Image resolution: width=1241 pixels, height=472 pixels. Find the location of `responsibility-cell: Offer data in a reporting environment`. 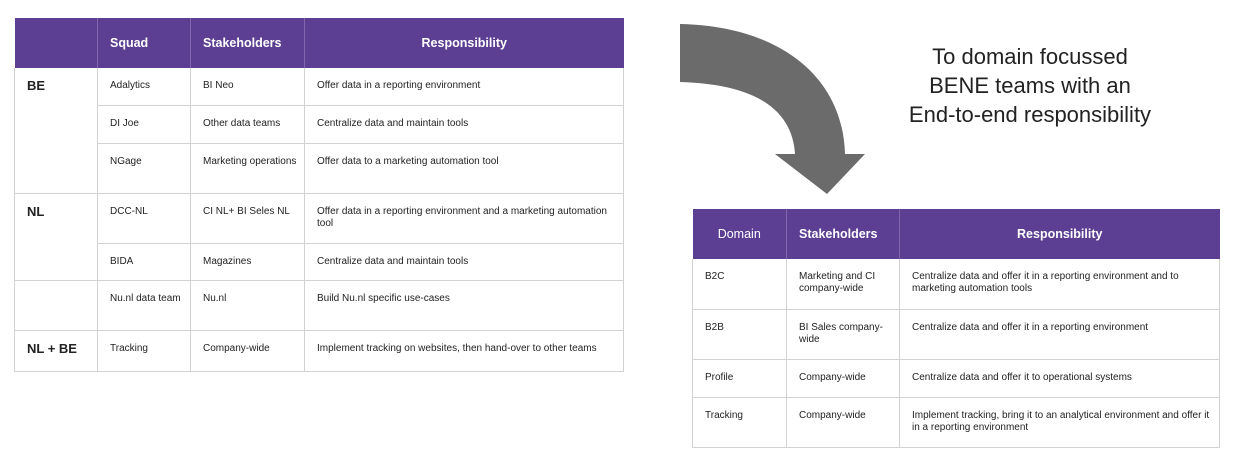

responsibility-cell: Offer data in a reporting environment is located at coordinates (464, 87).